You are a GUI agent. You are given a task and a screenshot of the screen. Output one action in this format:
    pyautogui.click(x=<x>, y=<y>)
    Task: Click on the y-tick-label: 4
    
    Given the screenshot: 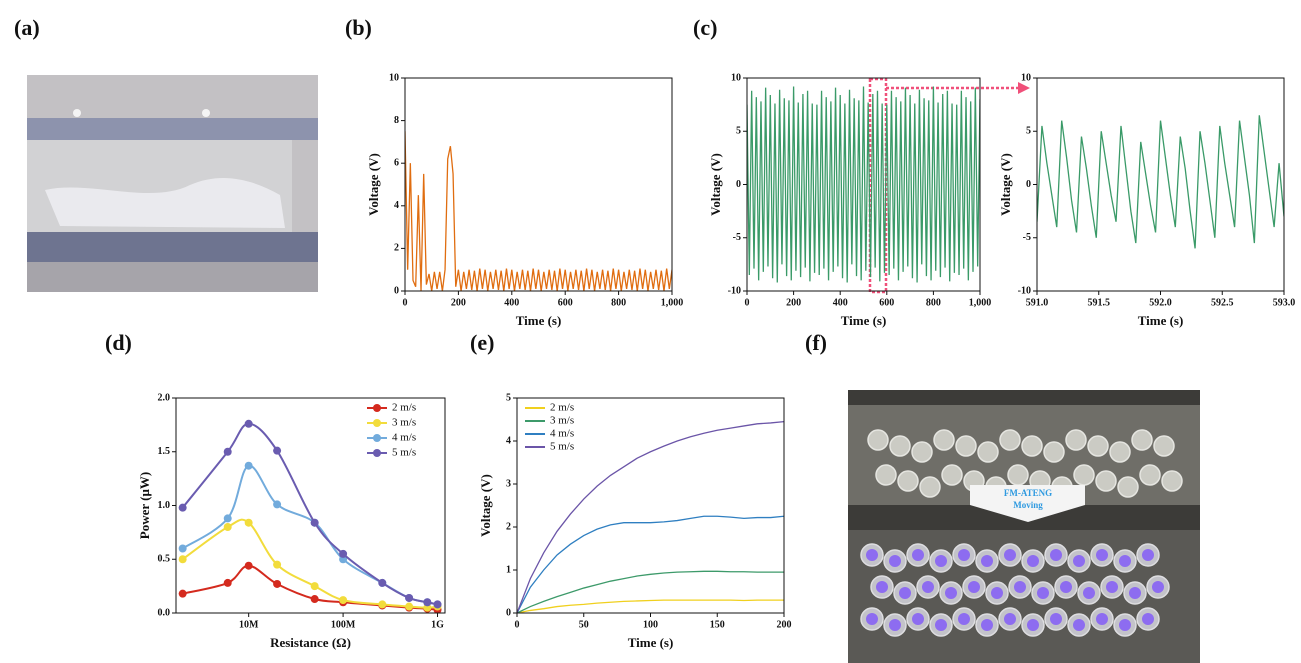 What is the action you would take?
    pyautogui.click(x=508, y=440)
    